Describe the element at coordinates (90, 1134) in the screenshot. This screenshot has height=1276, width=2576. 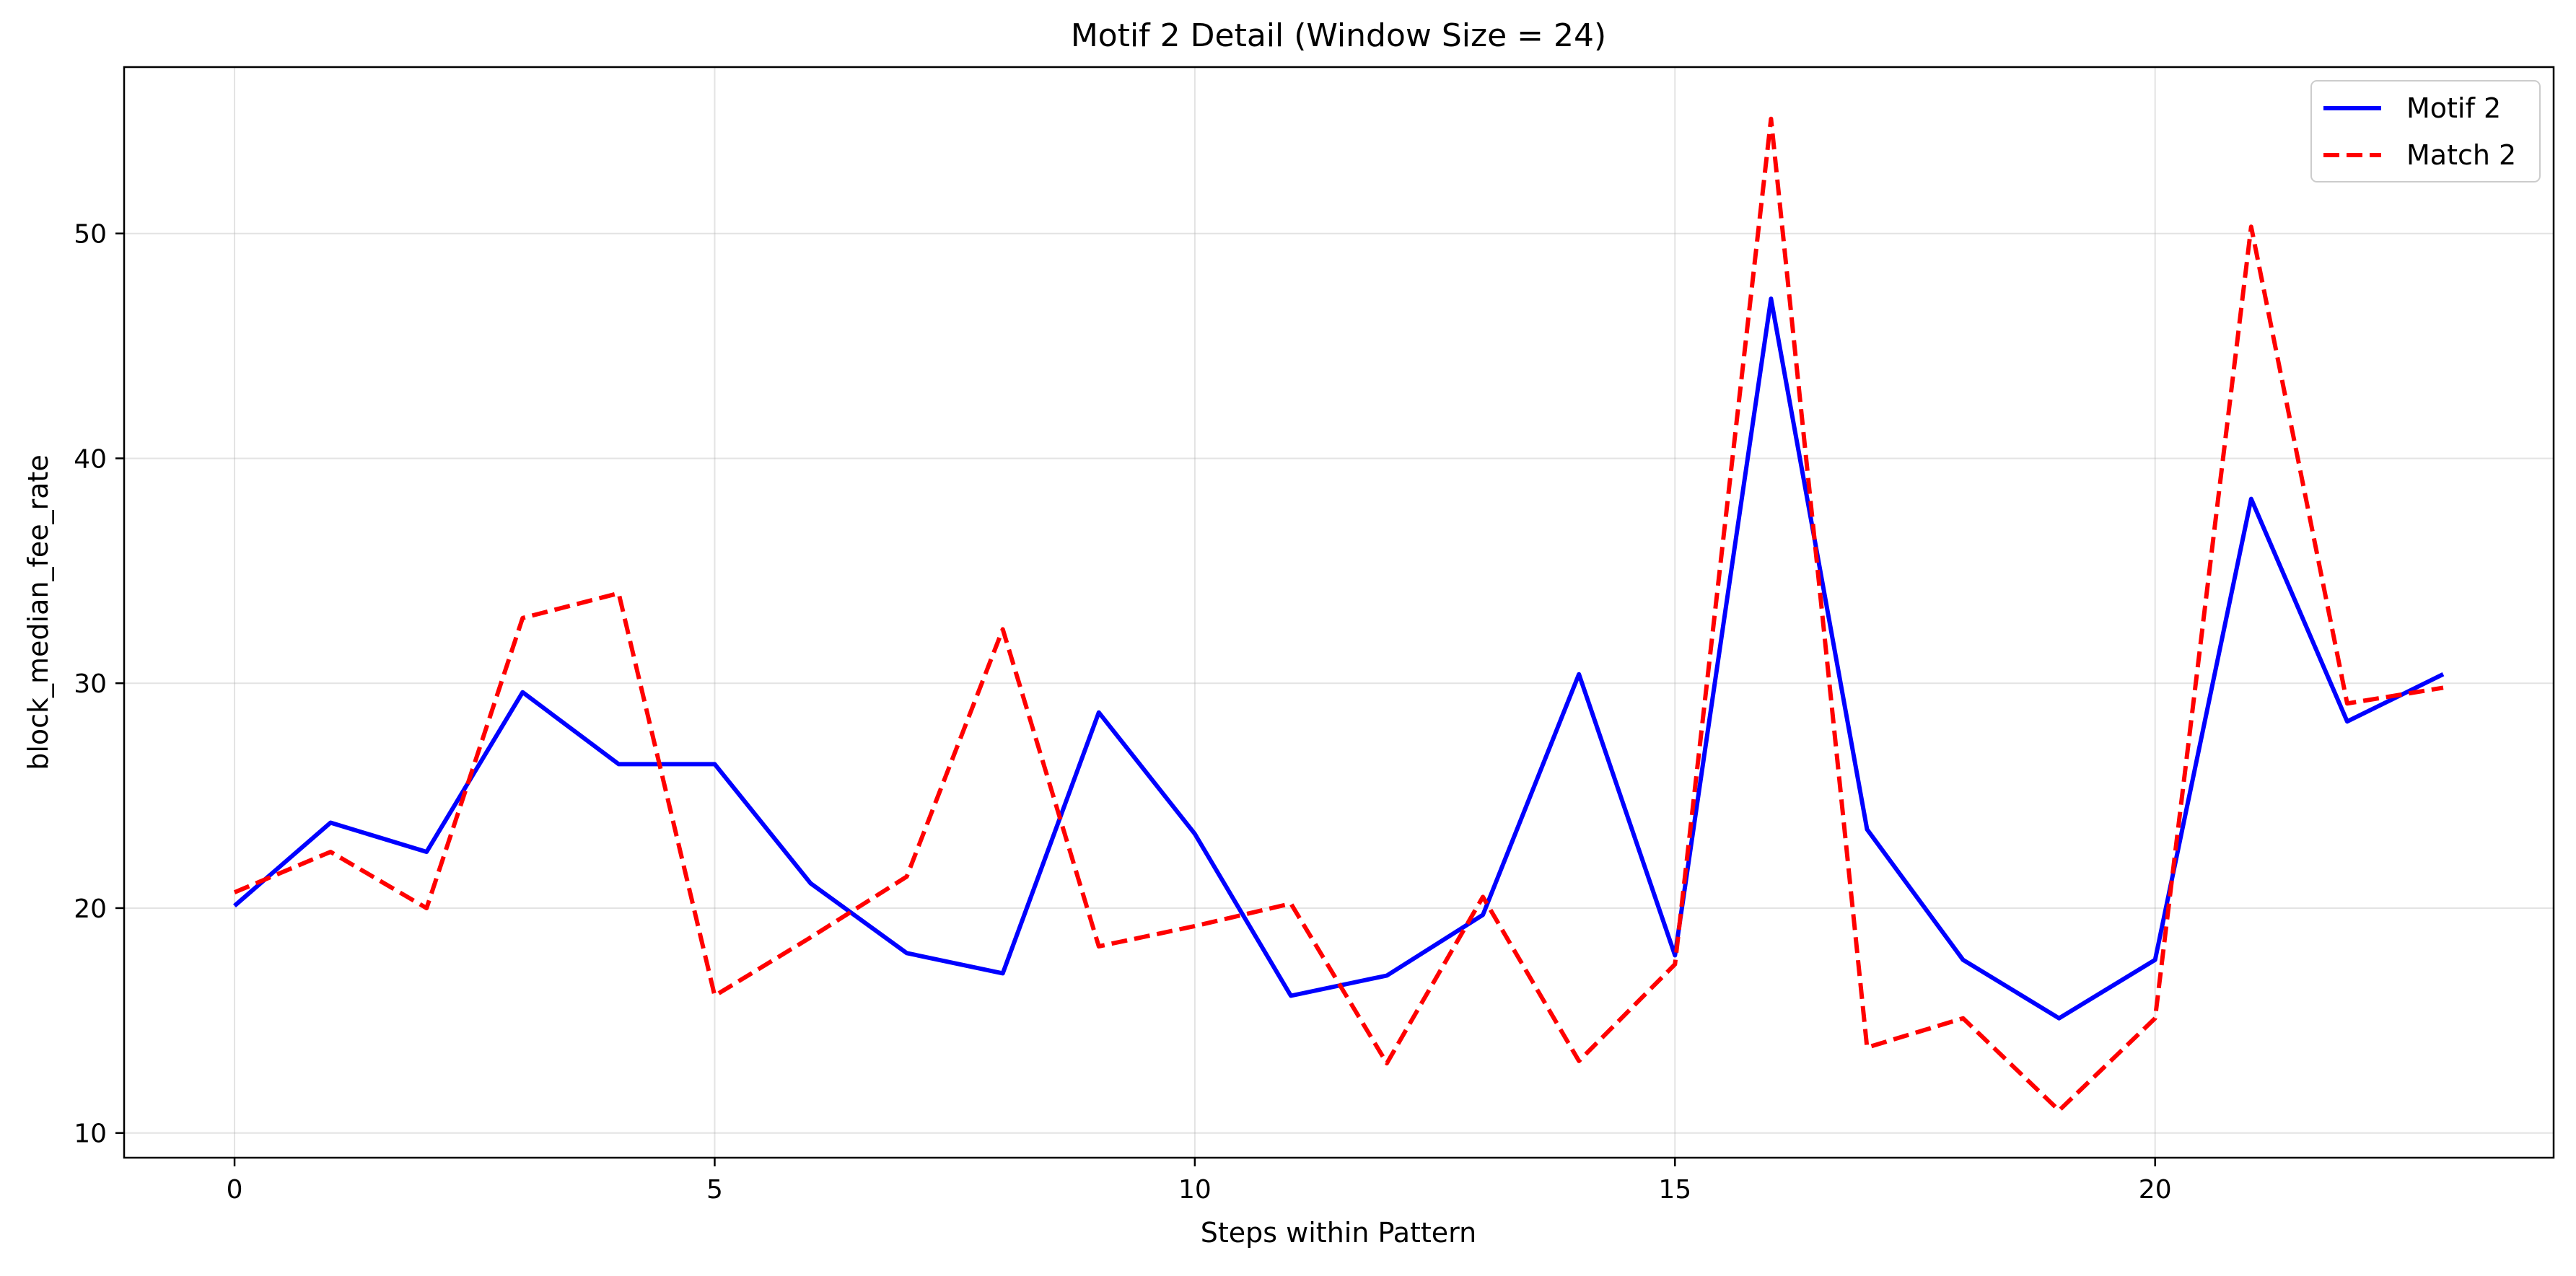
I see `y-tick-label: 10` at that location.